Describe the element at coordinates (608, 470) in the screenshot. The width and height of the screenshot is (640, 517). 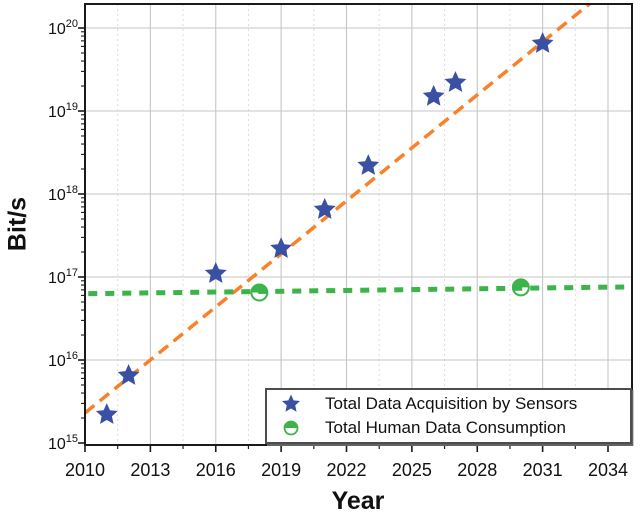
I see `x-tick-label: 2034` at that location.